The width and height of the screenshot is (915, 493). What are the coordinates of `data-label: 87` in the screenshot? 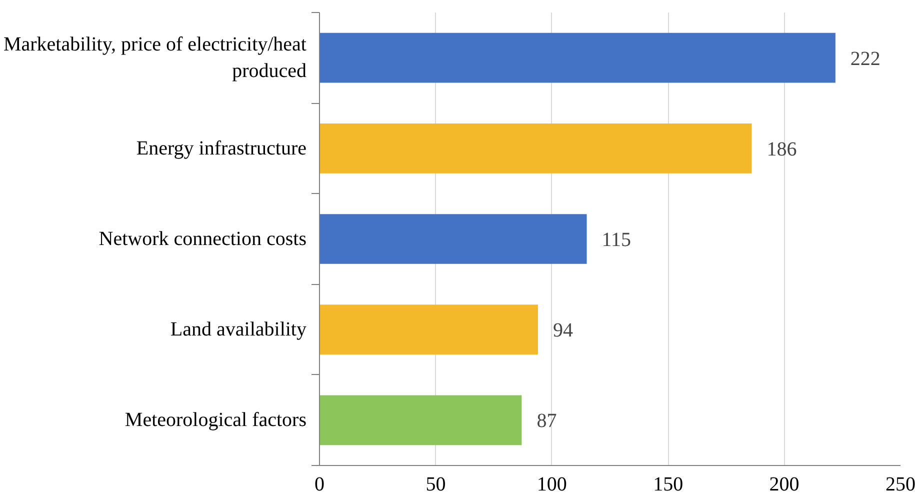 It's located at (546, 421).